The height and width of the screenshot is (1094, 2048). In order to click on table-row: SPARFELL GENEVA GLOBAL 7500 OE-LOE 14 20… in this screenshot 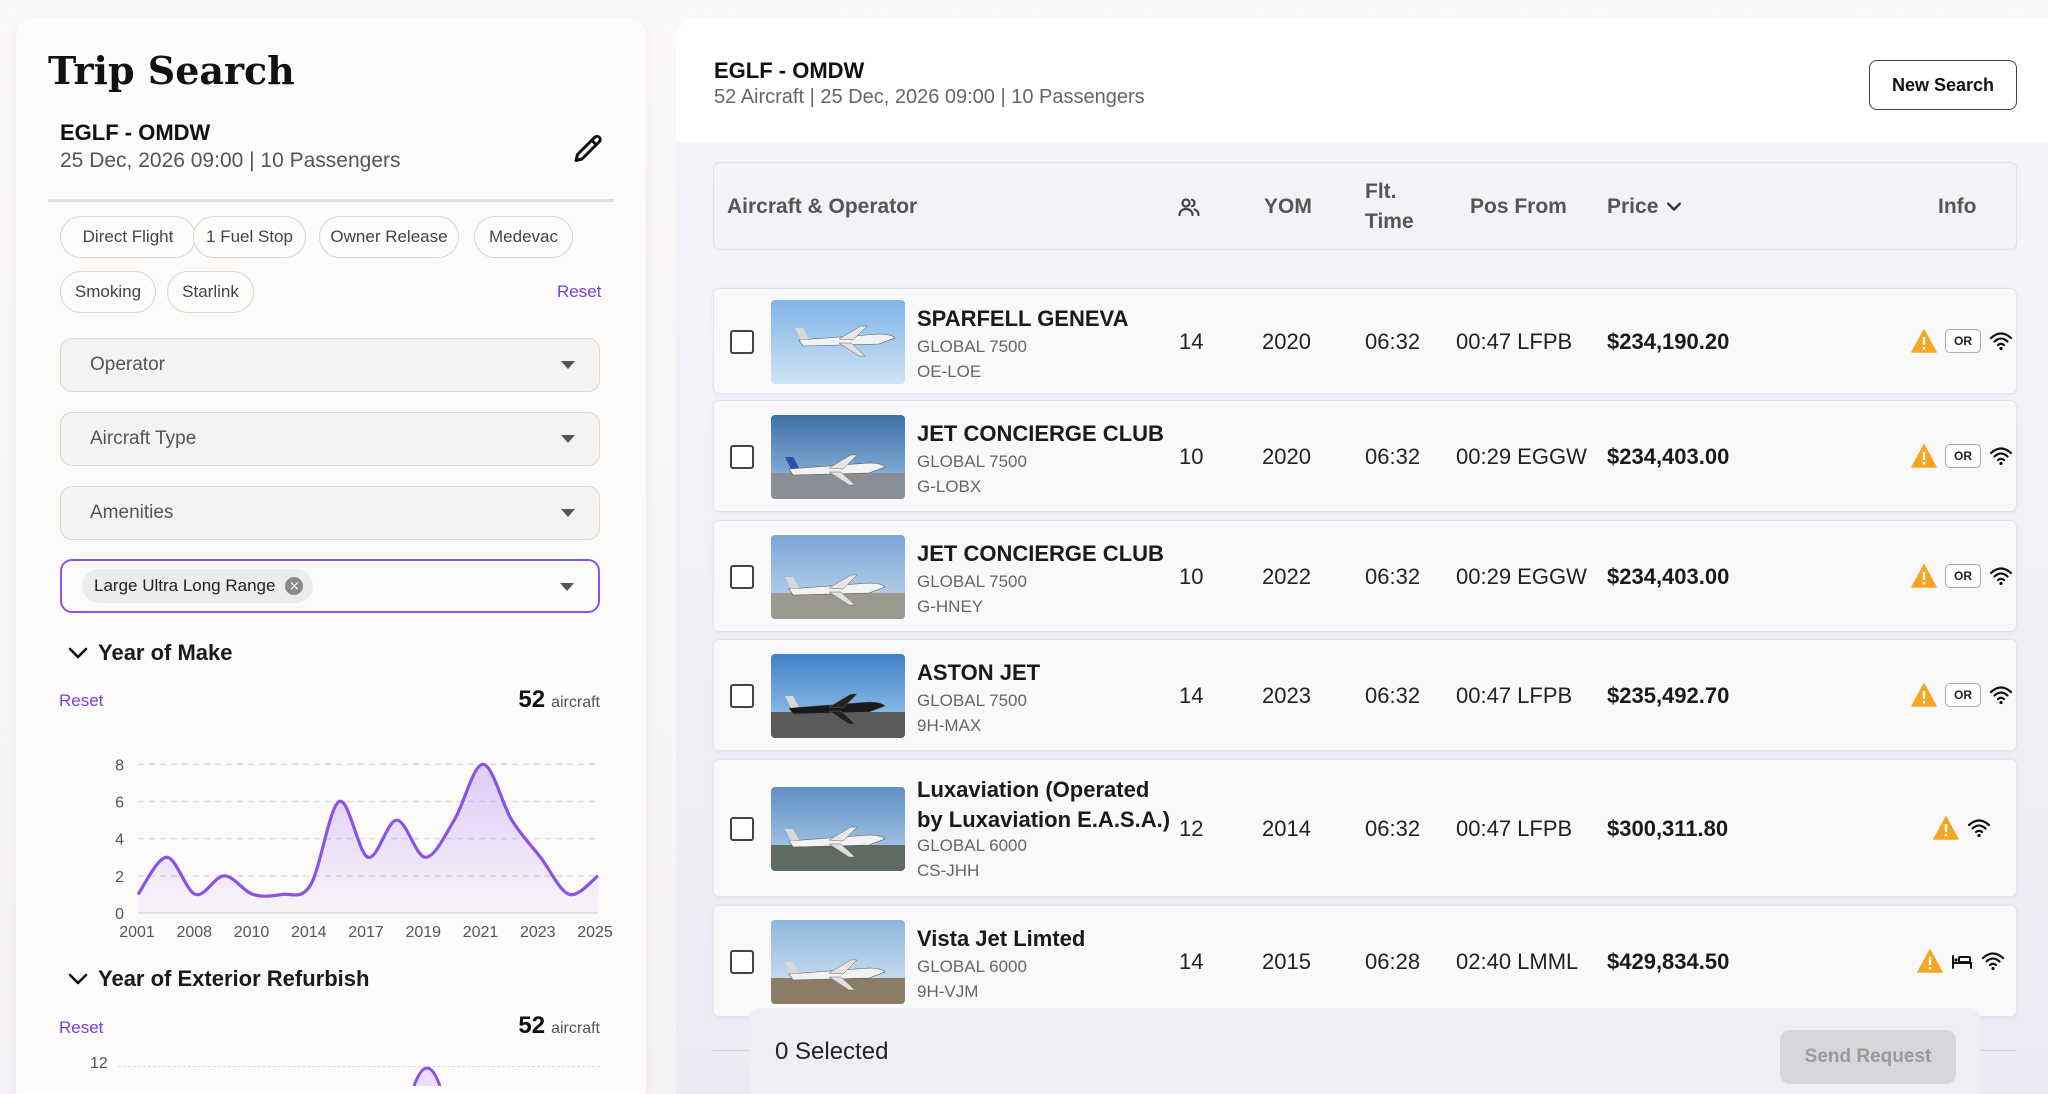, I will do `click(1365, 341)`.